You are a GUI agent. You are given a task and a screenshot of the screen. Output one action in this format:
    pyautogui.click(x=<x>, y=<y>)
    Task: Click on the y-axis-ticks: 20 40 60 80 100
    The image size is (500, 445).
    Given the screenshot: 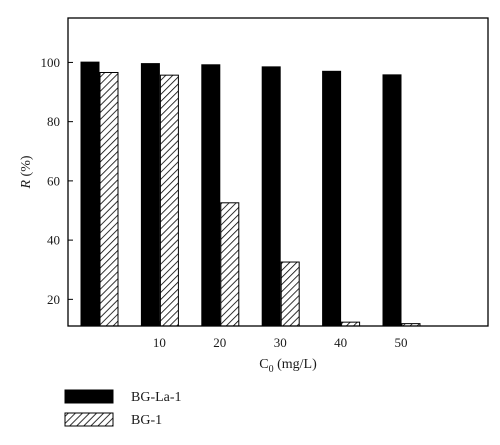 What is the action you would take?
    pyautogui.click(x=57, y=181)
    